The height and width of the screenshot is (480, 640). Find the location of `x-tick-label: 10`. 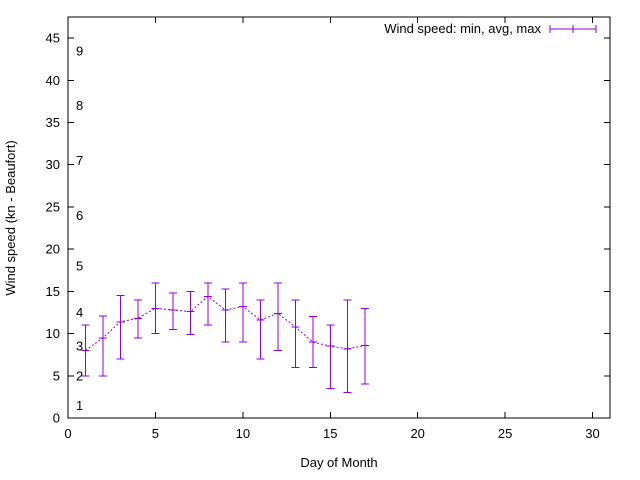

x-tick-label: 10 is located at coordinates (243, 433).